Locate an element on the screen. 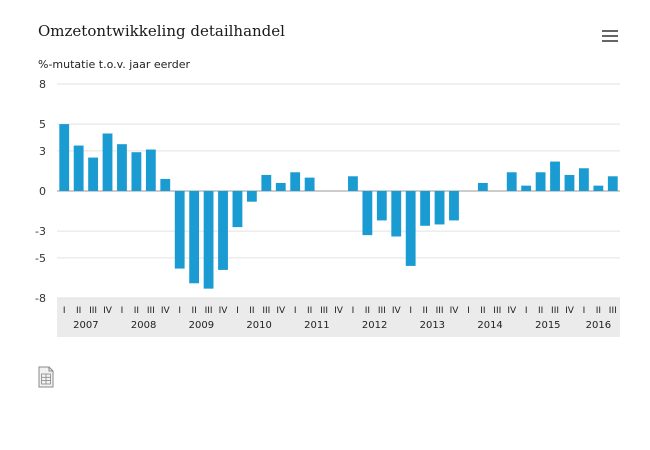 The image size is (650, 450). y-axis-labels: 8 5 3 0 -3 -5 -8 is located at coordinates (40, 191).